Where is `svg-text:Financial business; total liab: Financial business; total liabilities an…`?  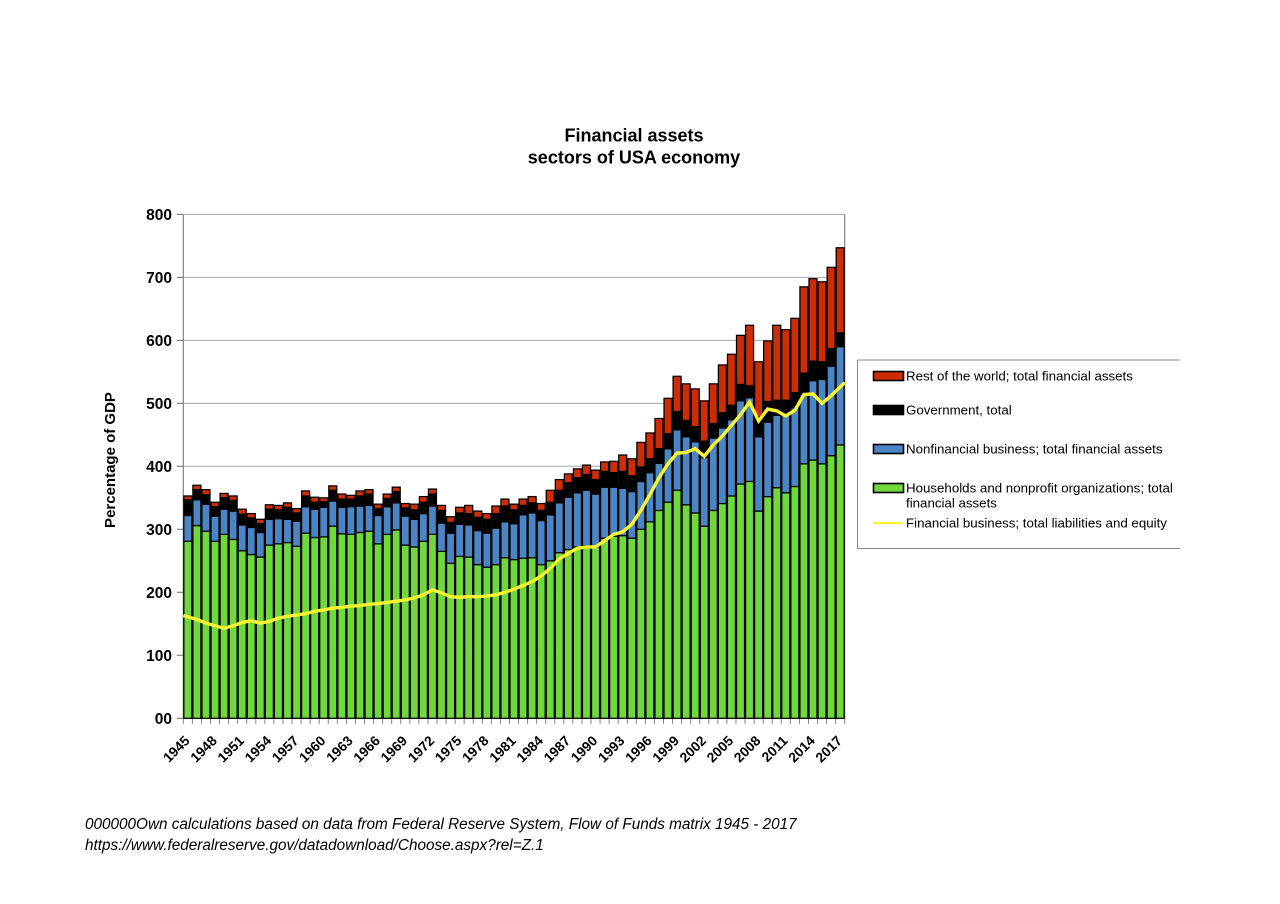
svg-text:Financial business; total liab: Financial business; total liabilities an… is located at coordinates (1036, 523).